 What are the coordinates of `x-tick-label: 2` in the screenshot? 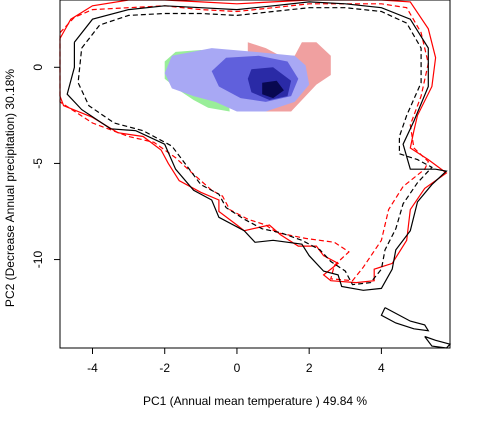 It's located at (309, 368).